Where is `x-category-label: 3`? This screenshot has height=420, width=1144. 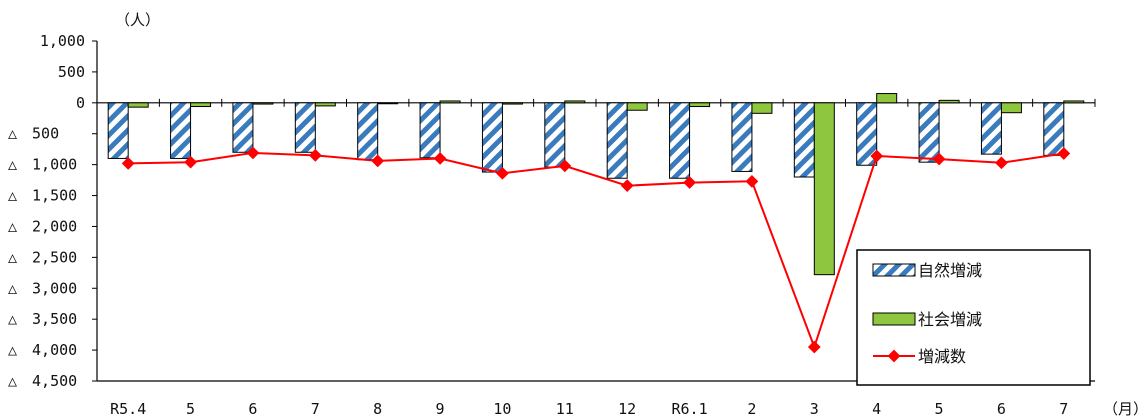
x-category-label: 3 is located at coordinates (814, 409).